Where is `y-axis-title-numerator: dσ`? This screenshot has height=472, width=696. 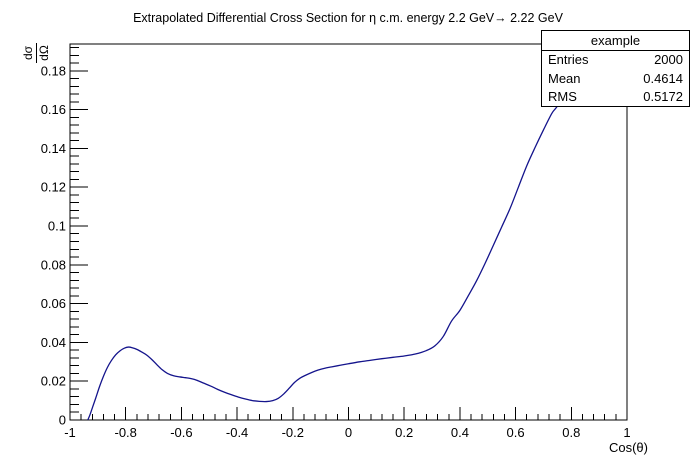 y-axis-title-numerator: dσ is located at coordinates (28, 53).